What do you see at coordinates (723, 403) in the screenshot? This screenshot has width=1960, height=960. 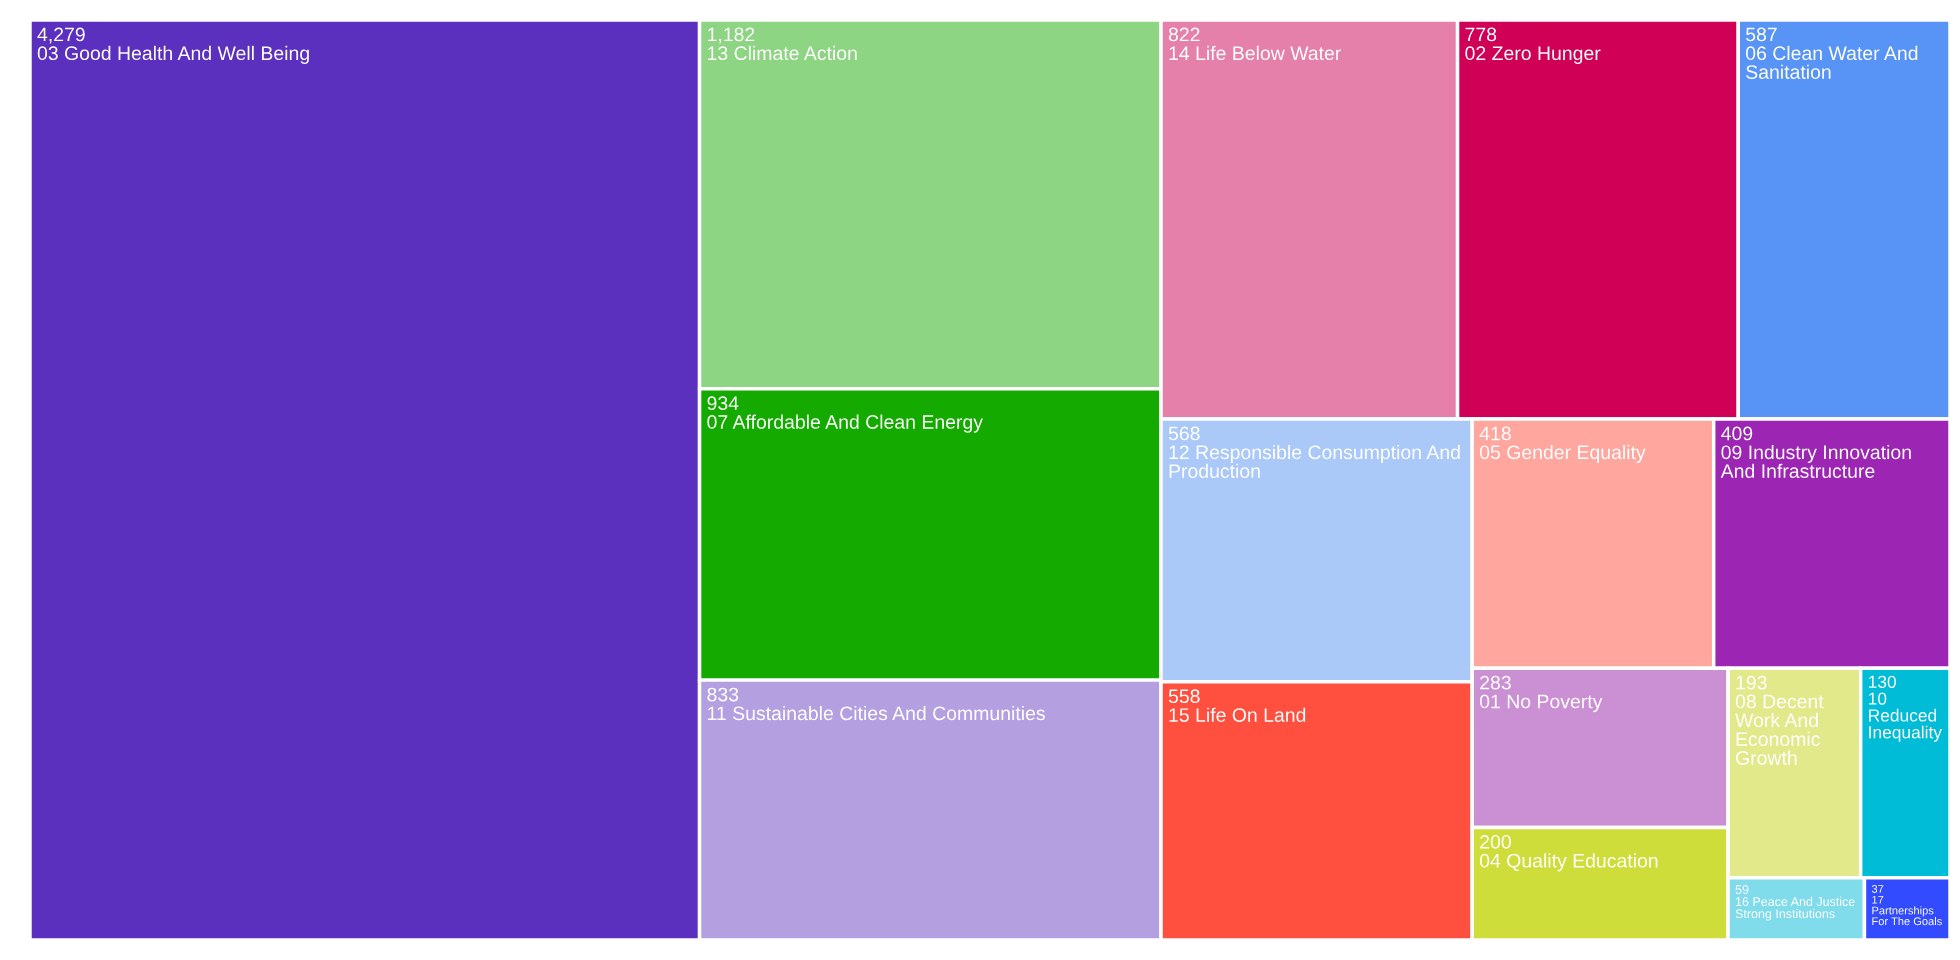 I see `data-label: 934` at bounding box center [723, 403].